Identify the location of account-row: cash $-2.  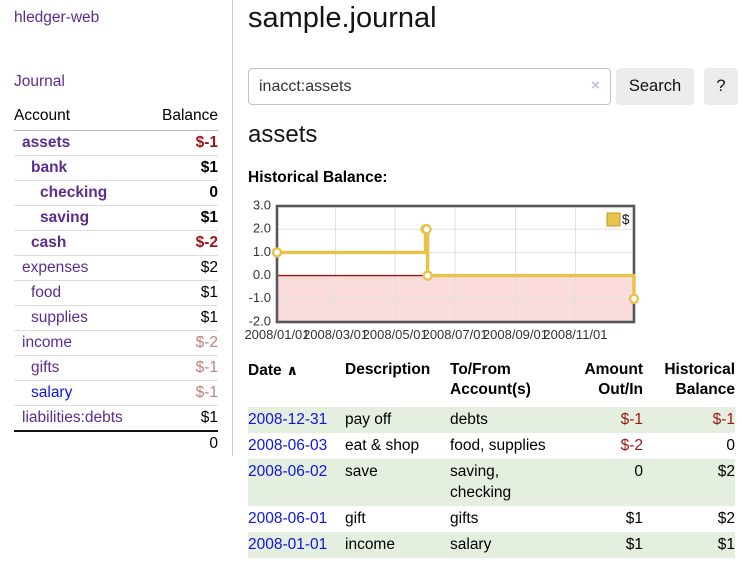
(116, 243).